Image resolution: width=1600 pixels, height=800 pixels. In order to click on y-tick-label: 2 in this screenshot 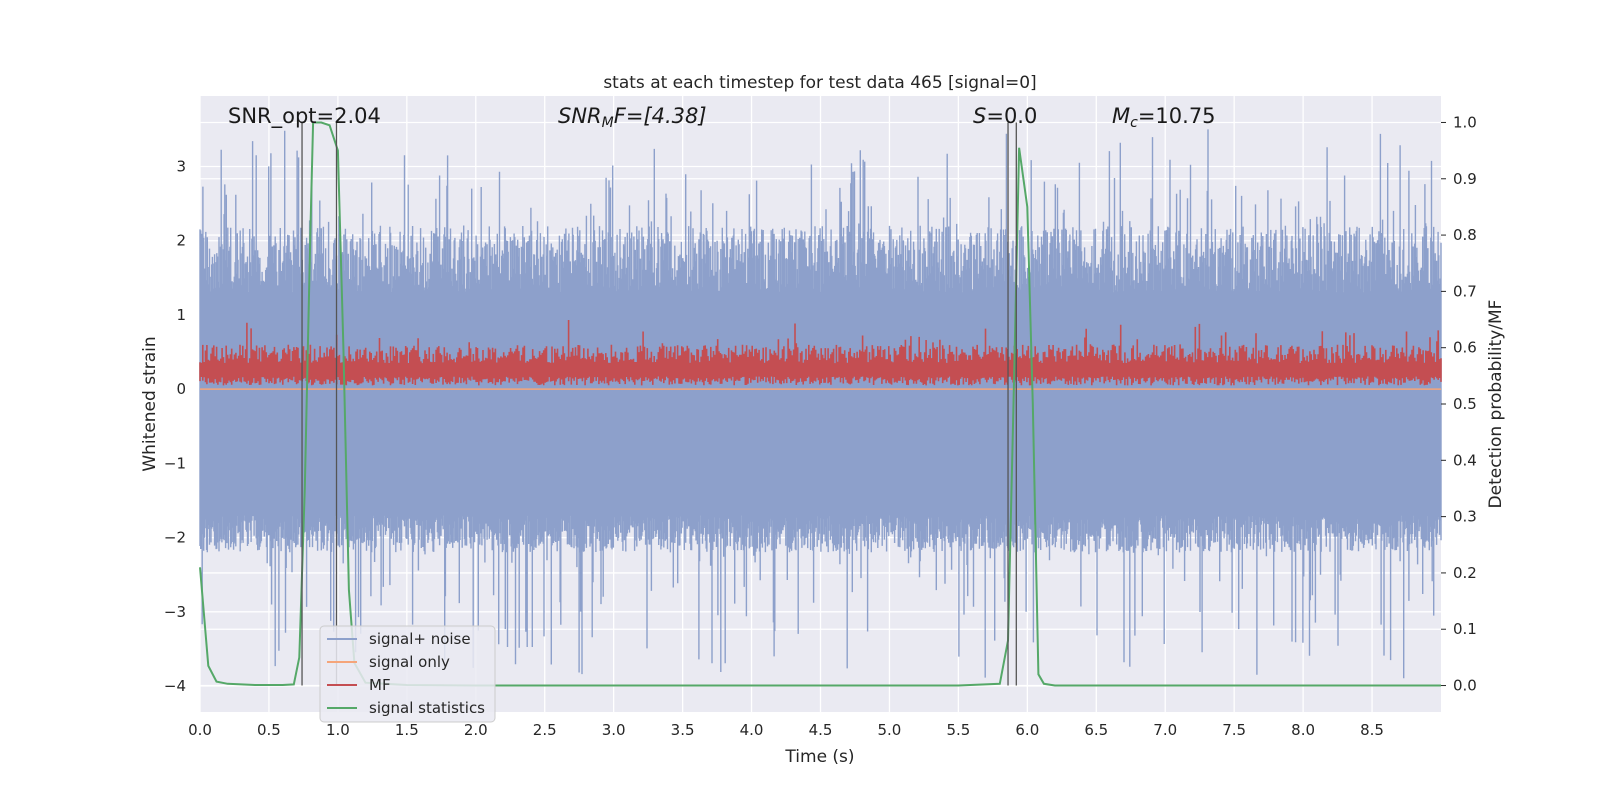, I will do `click(181, 241)`.